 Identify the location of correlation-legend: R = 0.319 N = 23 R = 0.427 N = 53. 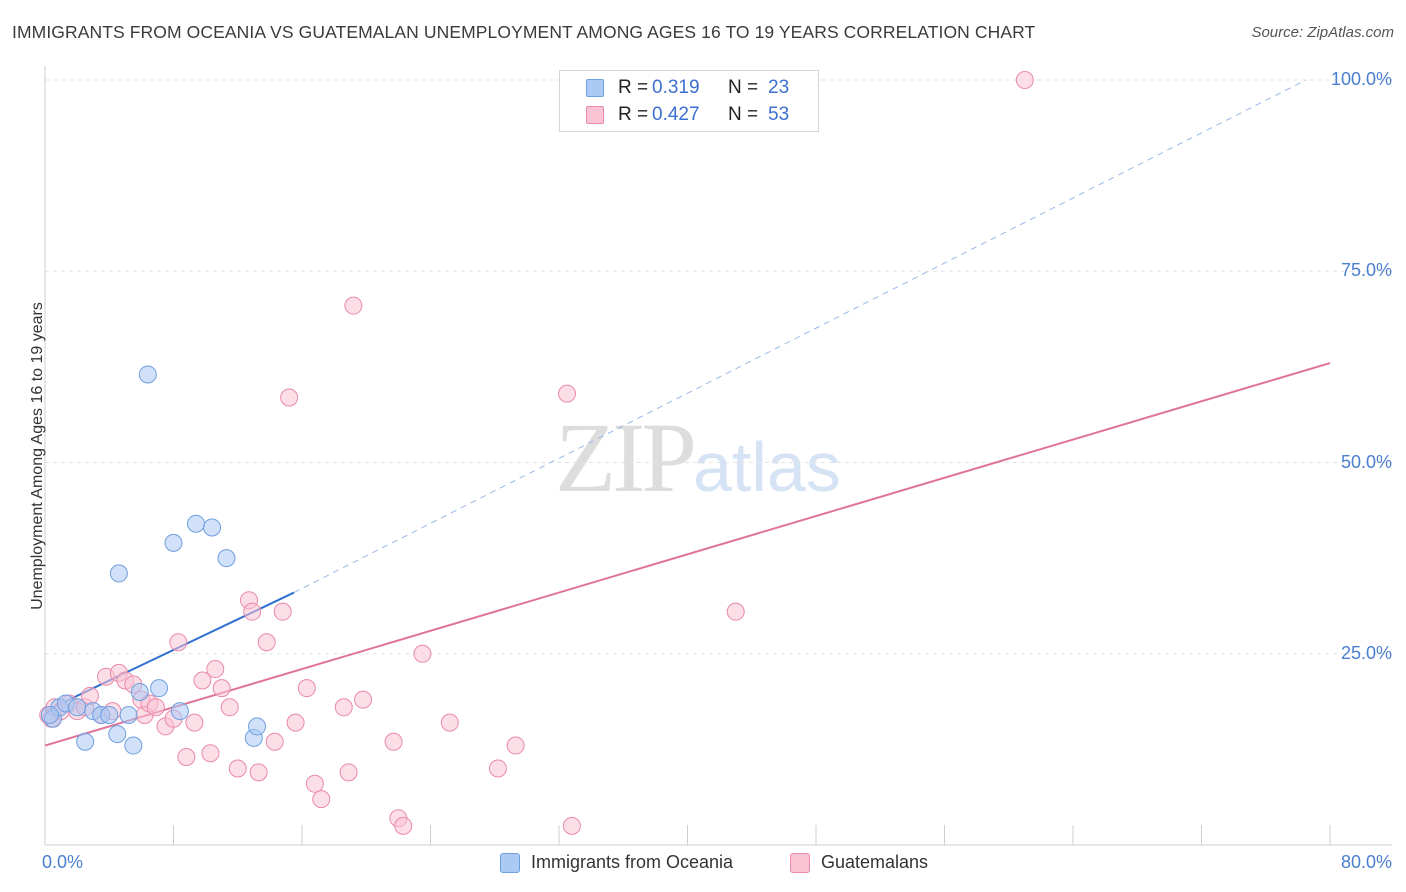
(689, 101).